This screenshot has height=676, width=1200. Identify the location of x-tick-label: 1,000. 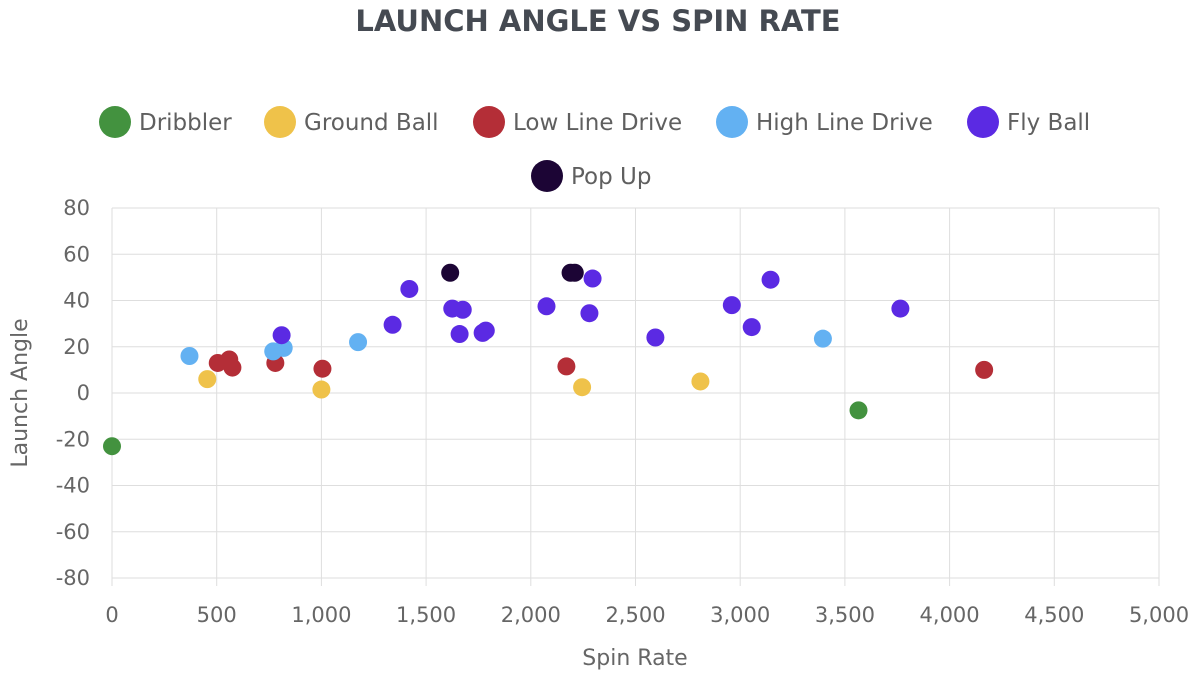
(321, 615).